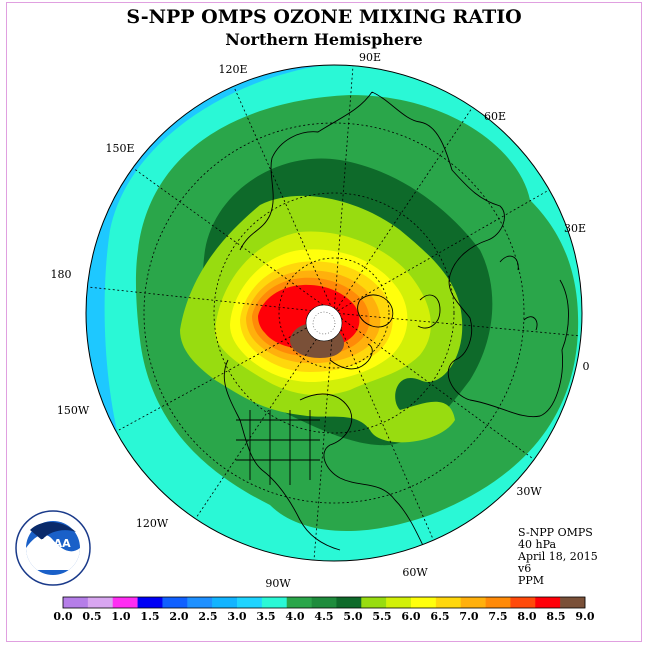 This screenshot has width=648, height=648. Describe the element at coordinates (236, 616) in the screenshot. I see `colorbar-tick-label: 3.0` at that location.